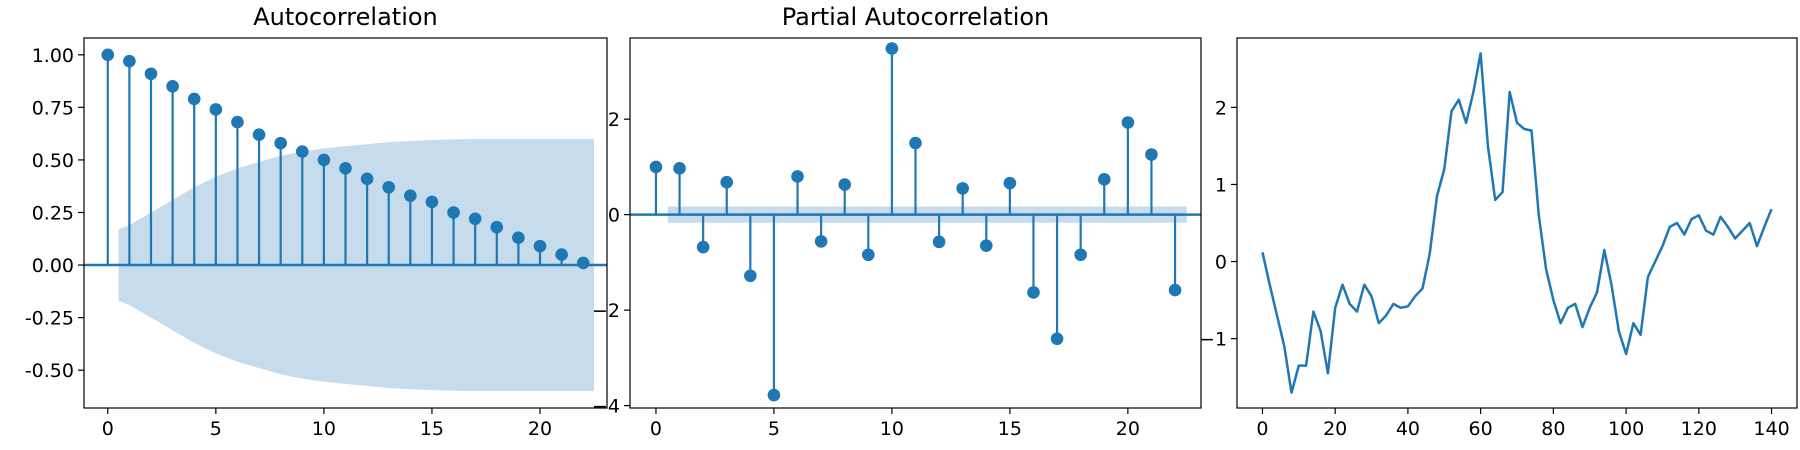  Describe the element at coordinates (1221, 185) in the screenshot. I see `y-tick-label: 1` at that location.